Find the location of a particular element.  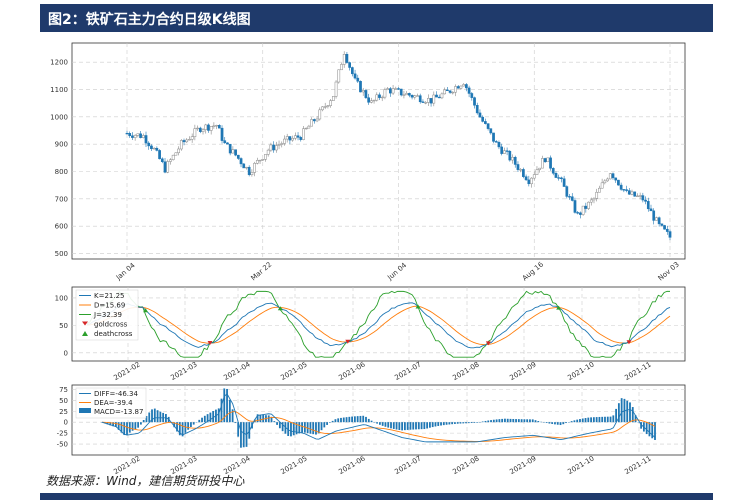

price-y-tick: 1200 is located at coordinates (59, 63).